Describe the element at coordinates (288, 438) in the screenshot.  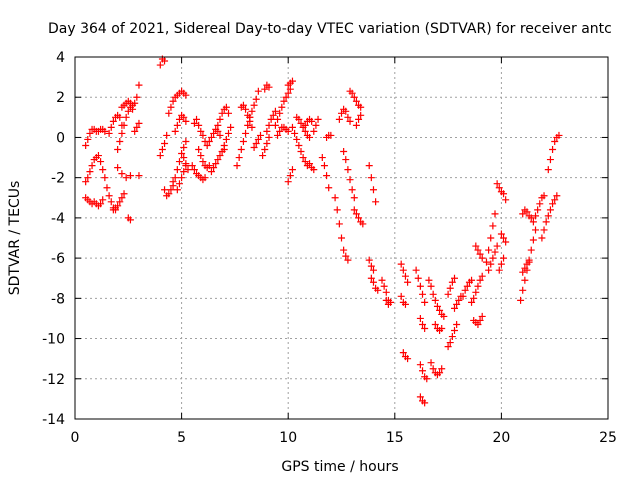
I see `x-tick-label: 10` at that location.